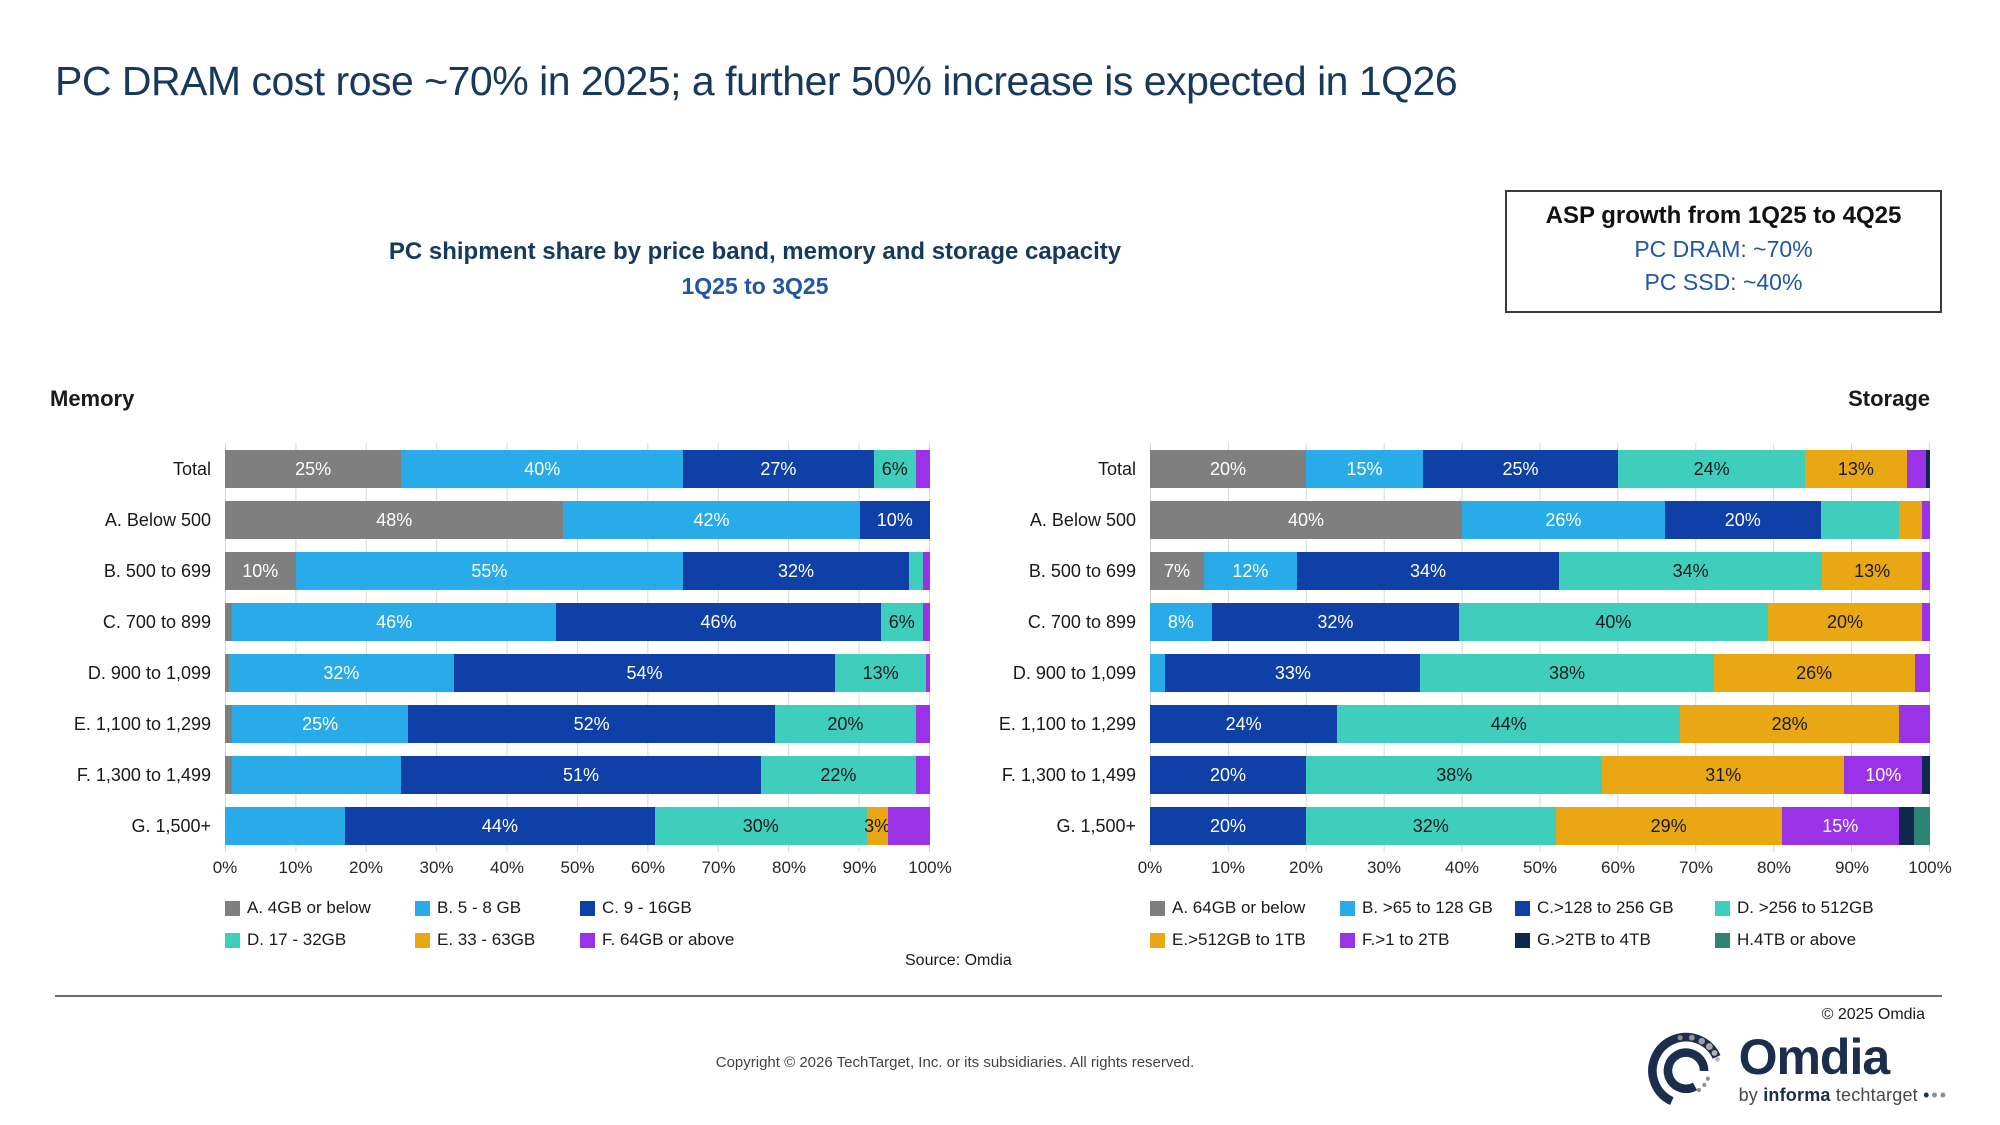  I want to click on bar-row: A. Below 500 48% 42% 10%, so click(490, 520).